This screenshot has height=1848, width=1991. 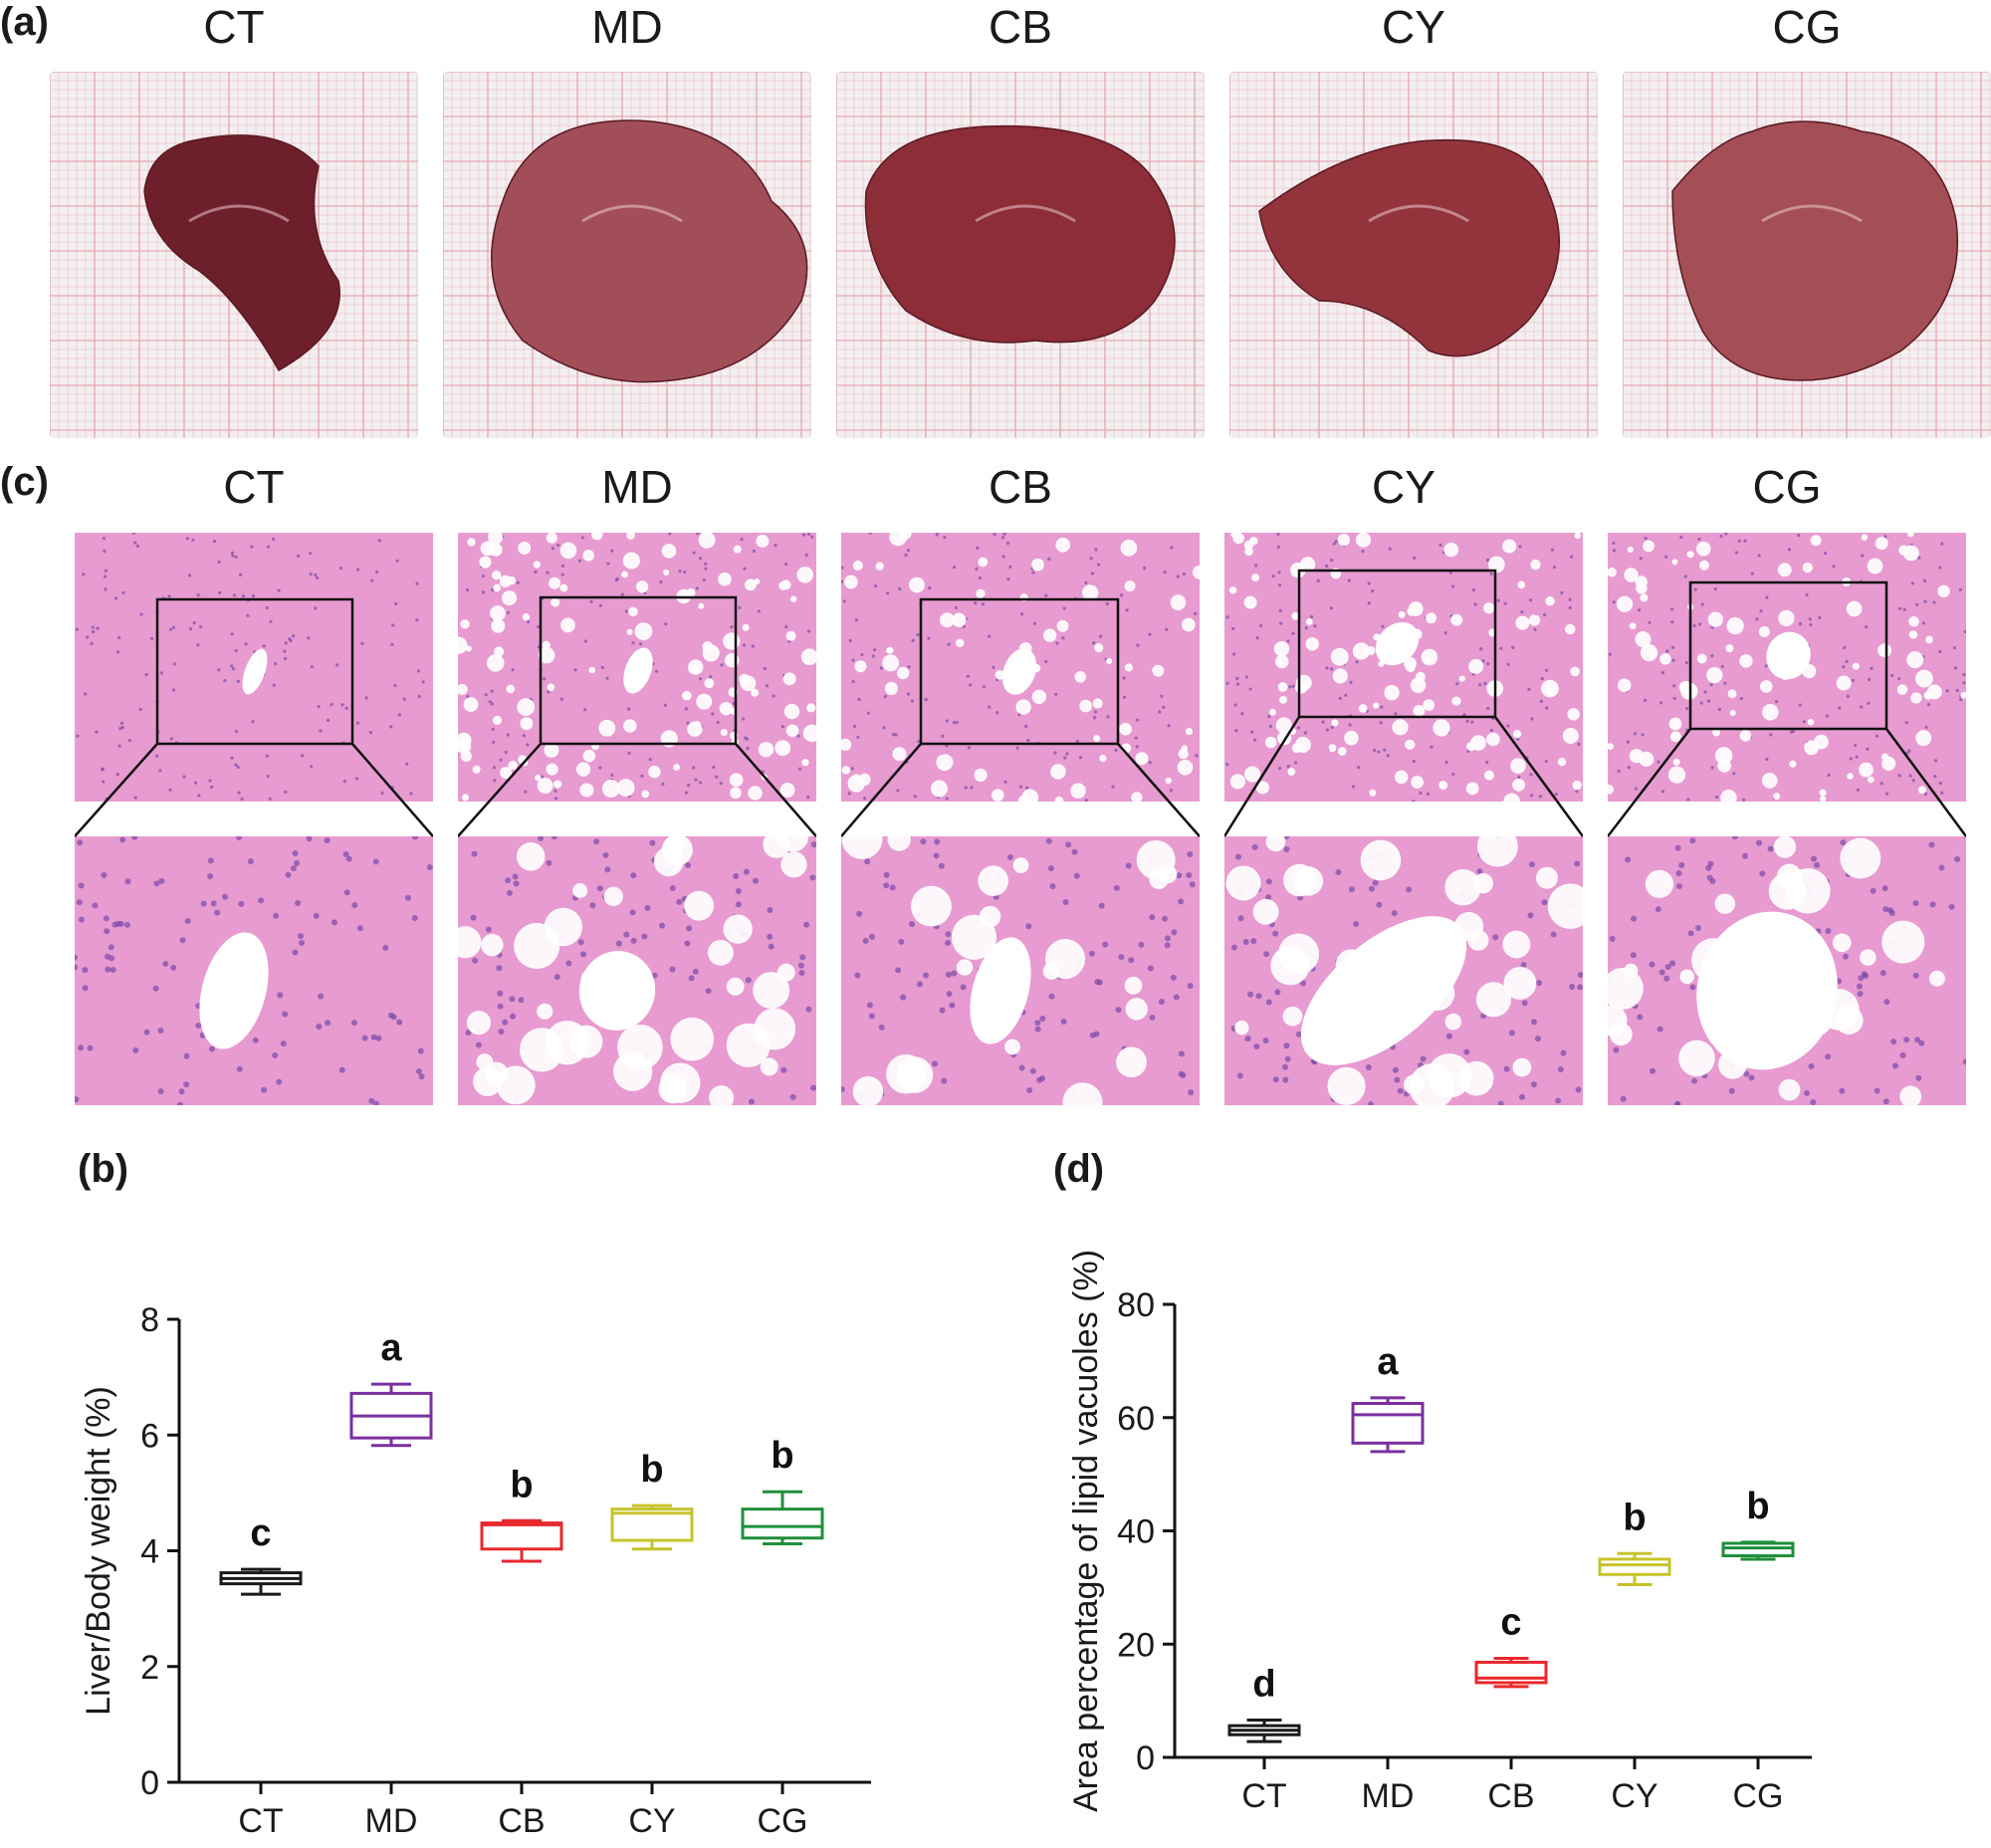 I want to click on chart-d-sig-letter-ct: d, so click(x=1263, y=1684).